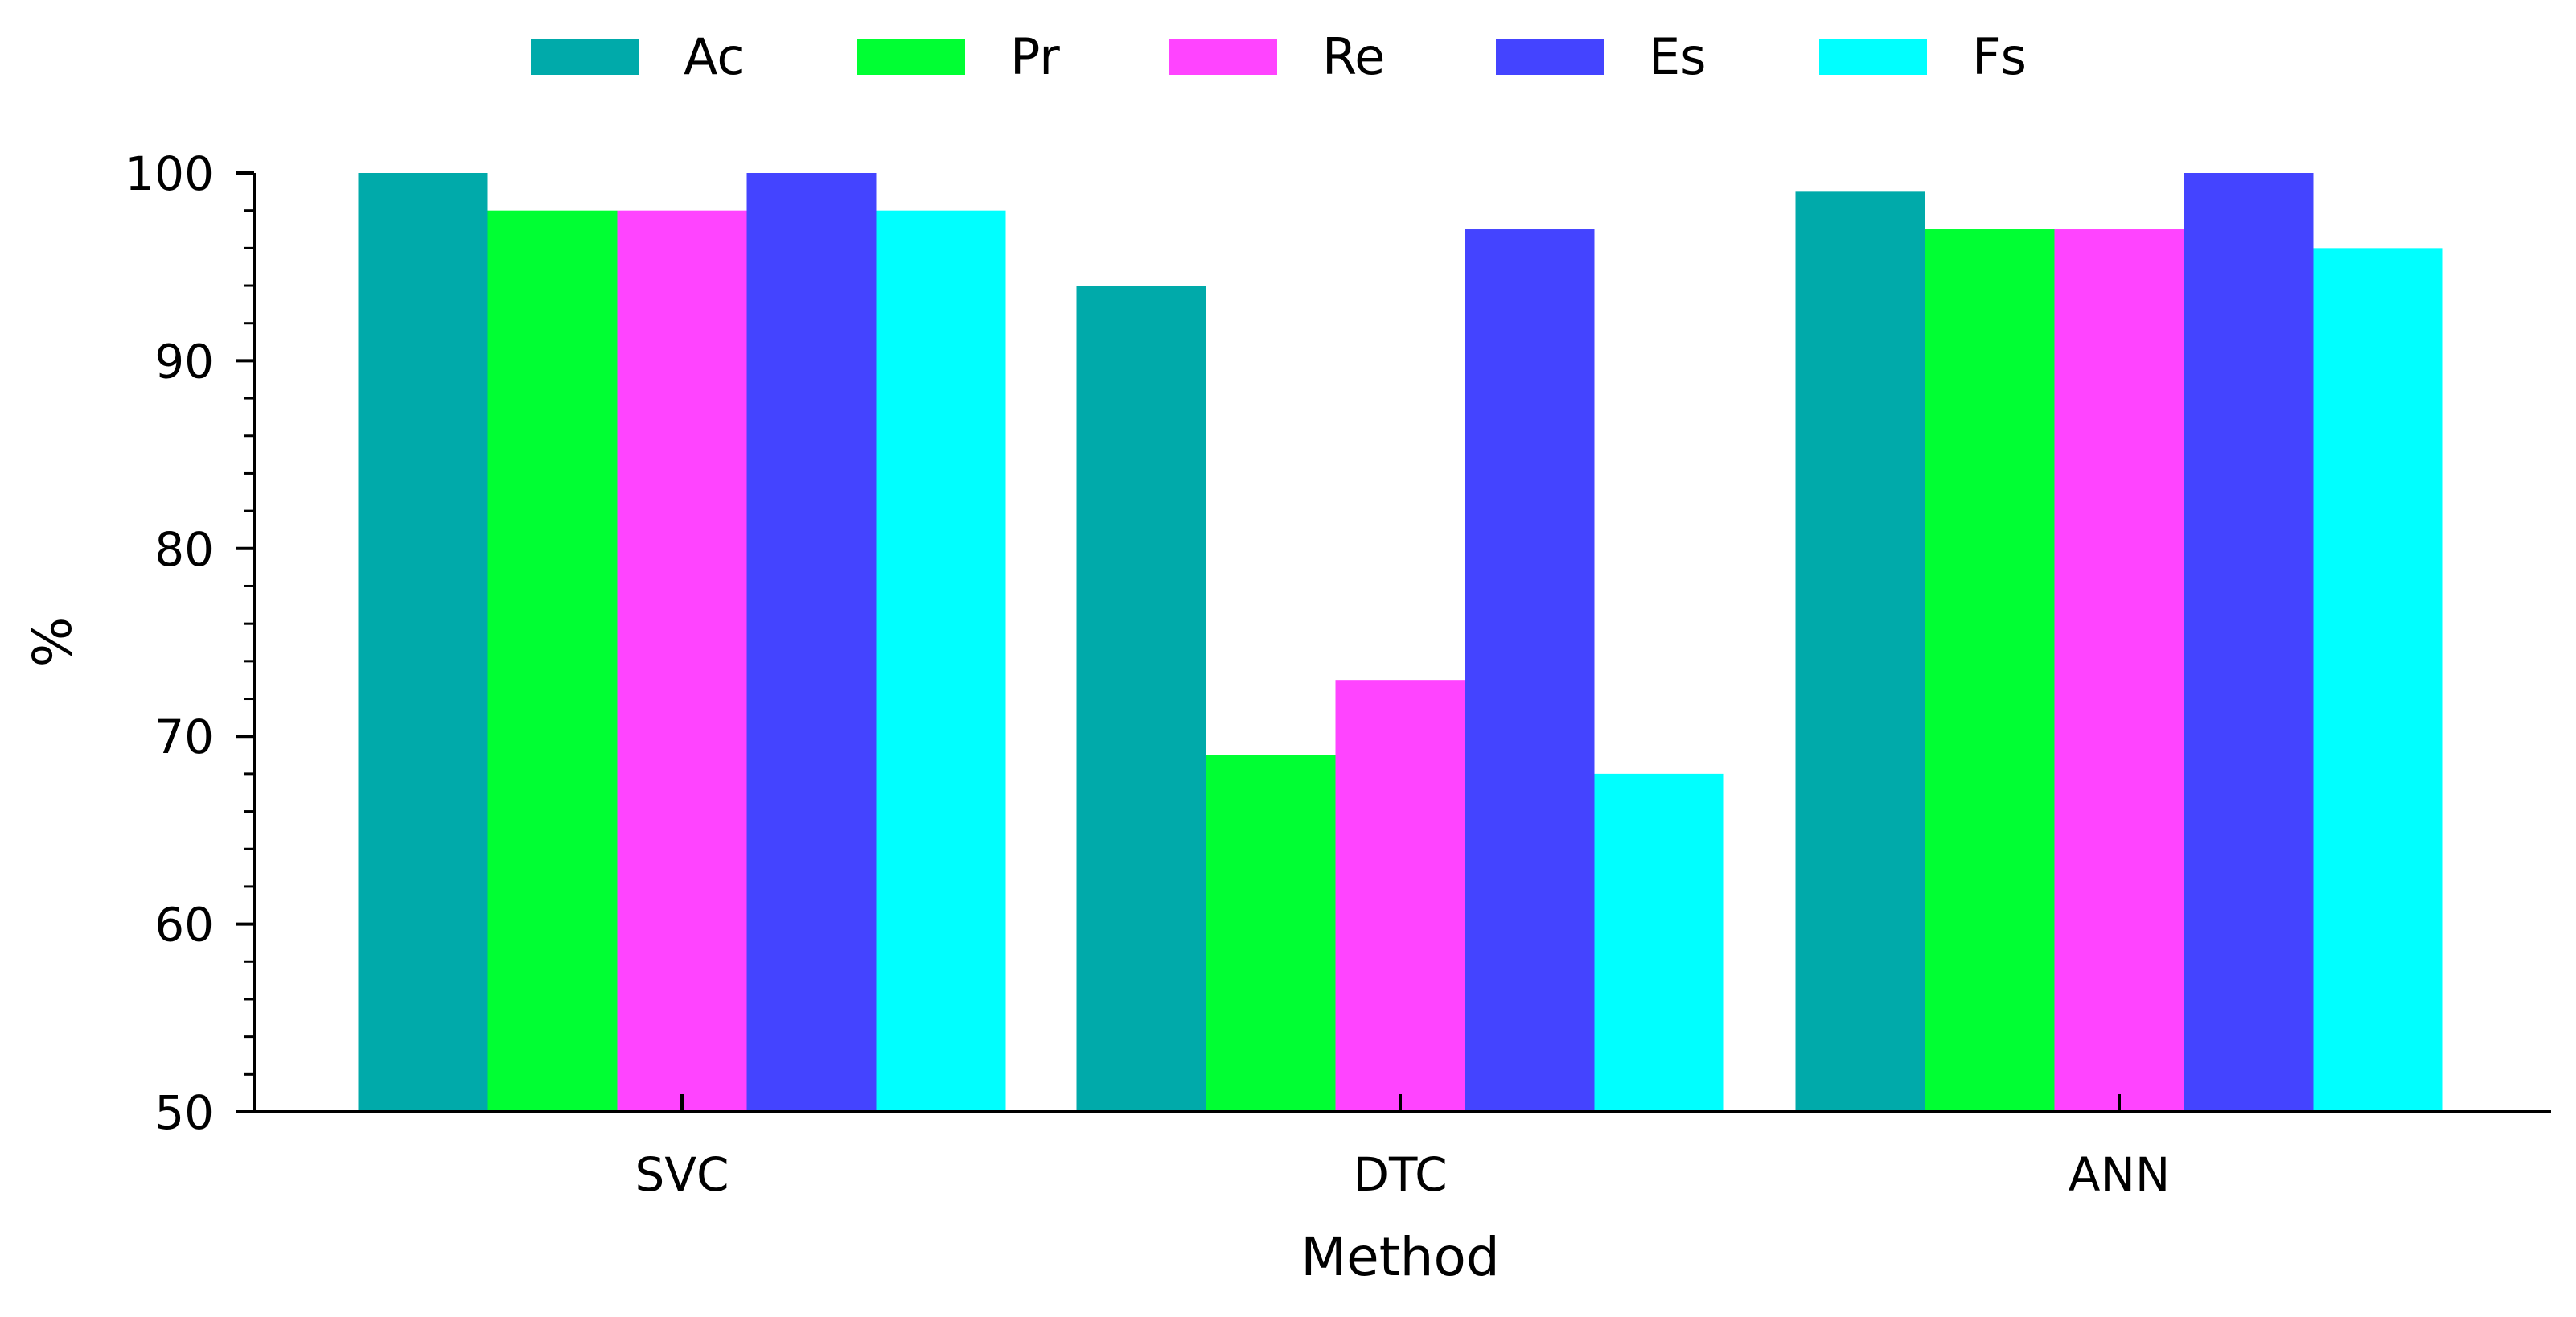 The height and width of the screenshot is (1317, 2576). Describe the element at coordinates (1860, 652) in the screenshot. I see `bar-ac-ann` at that location.